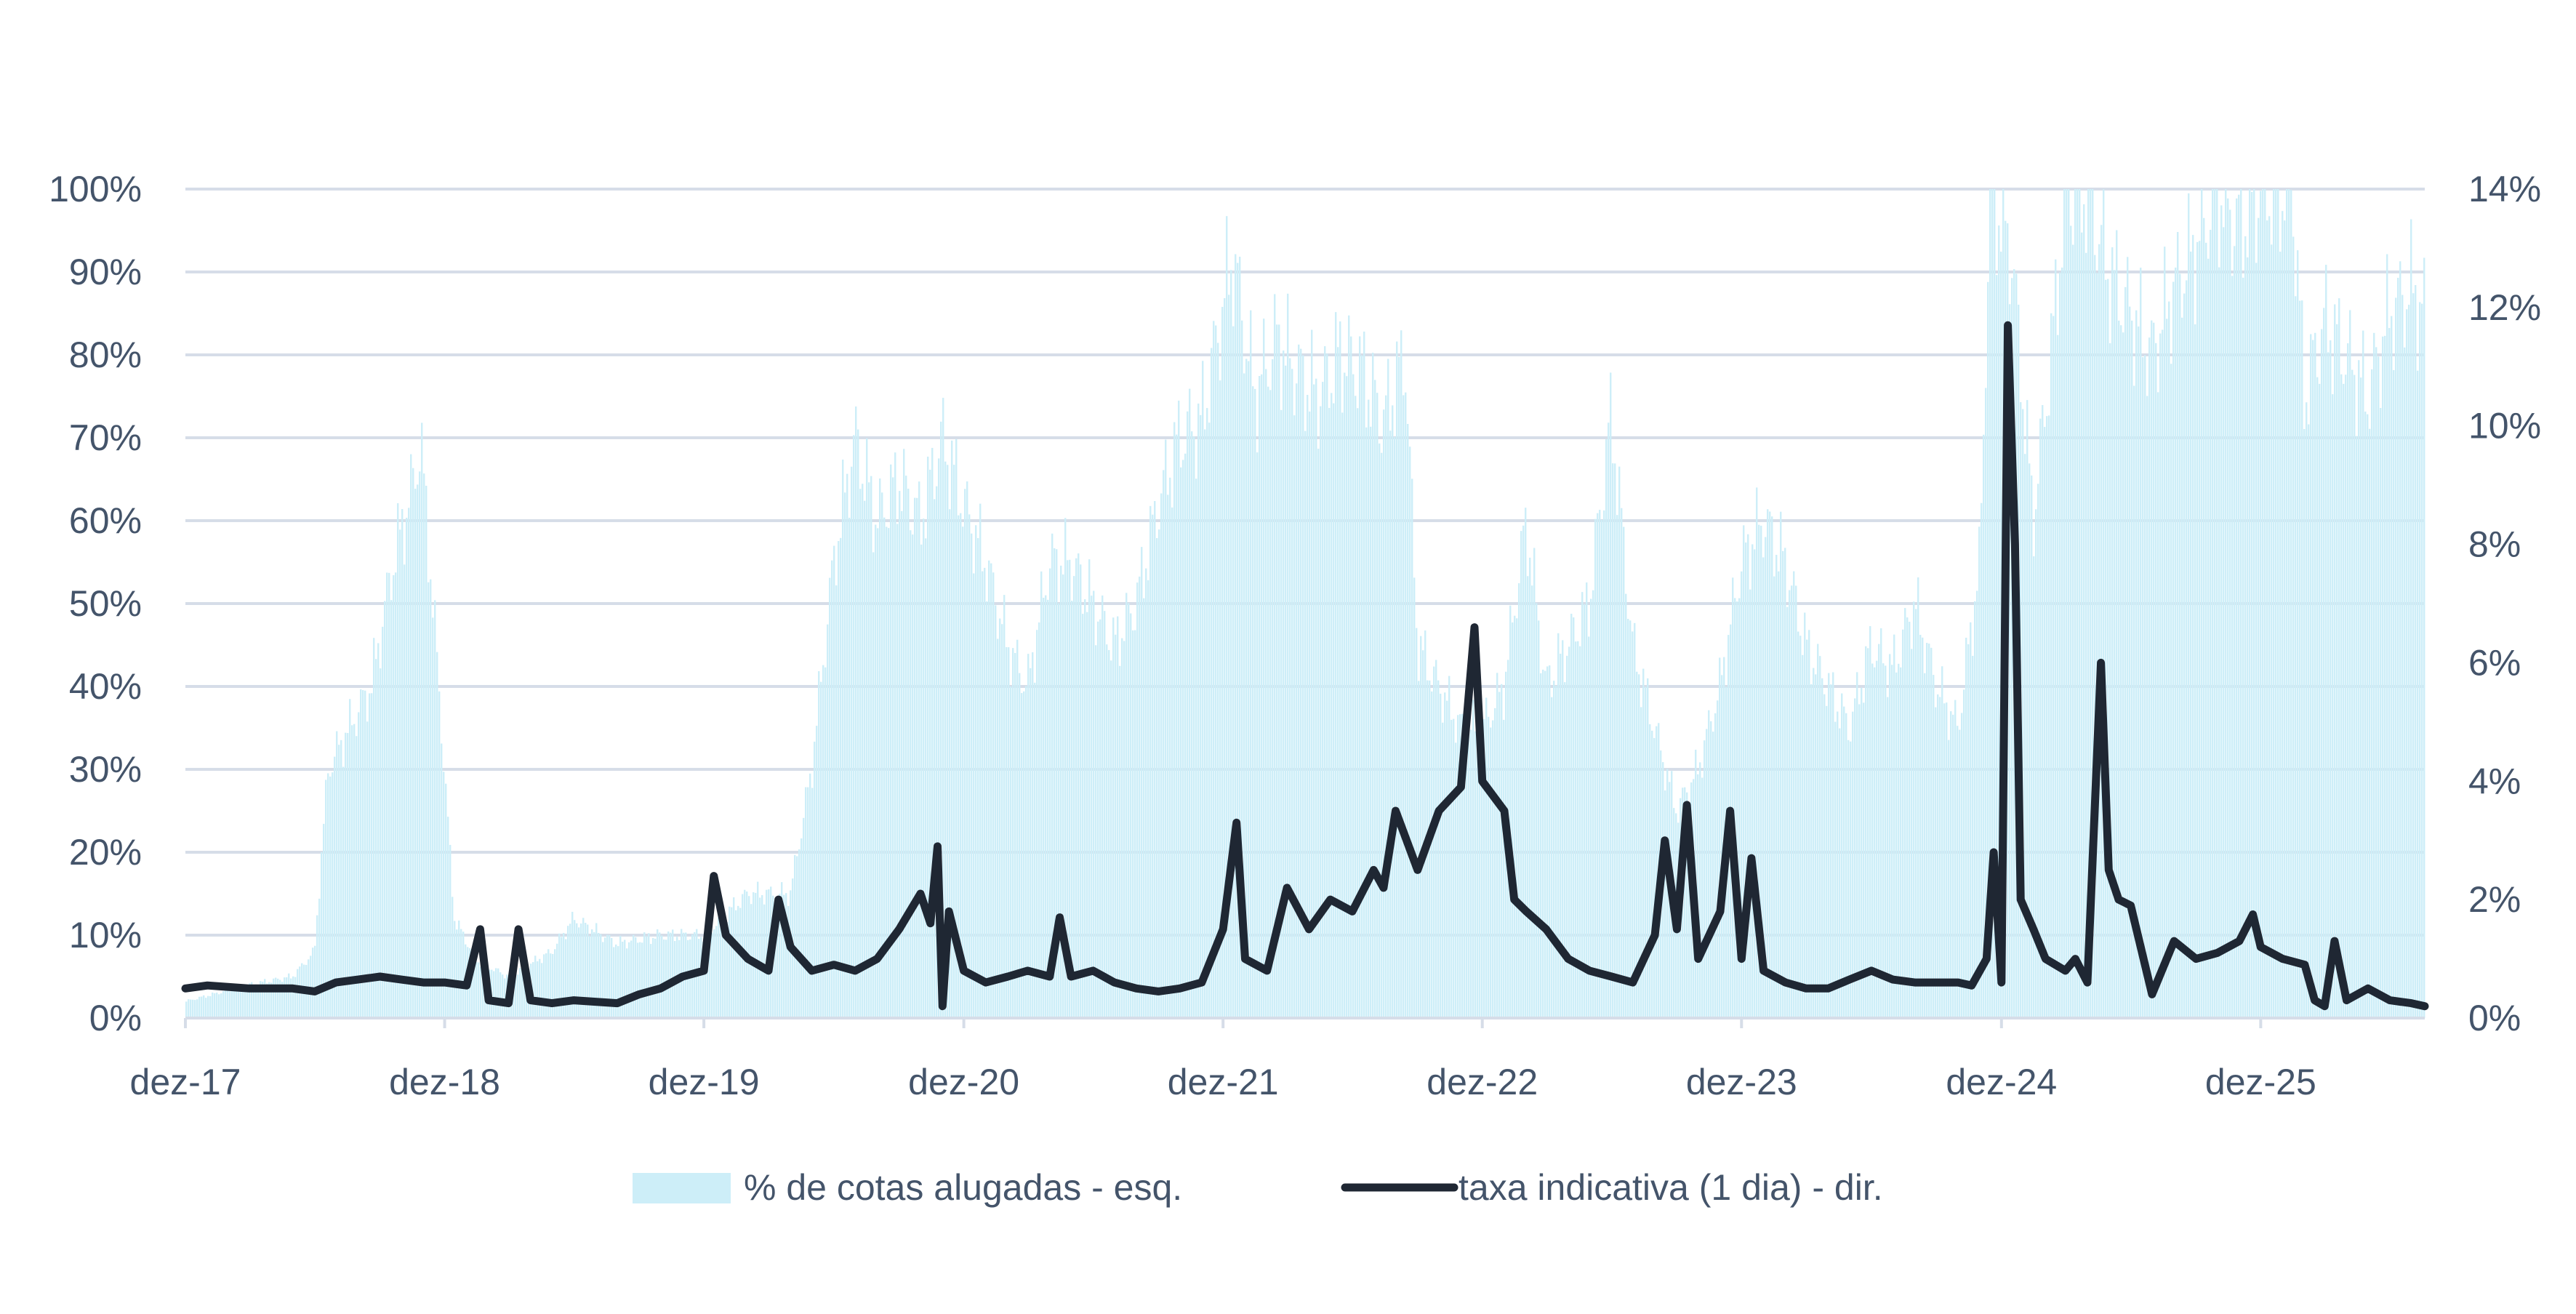  Describe the element at coordinates (105, 686) in the screenshot. I see `left-tick-label: 40%` at that location.